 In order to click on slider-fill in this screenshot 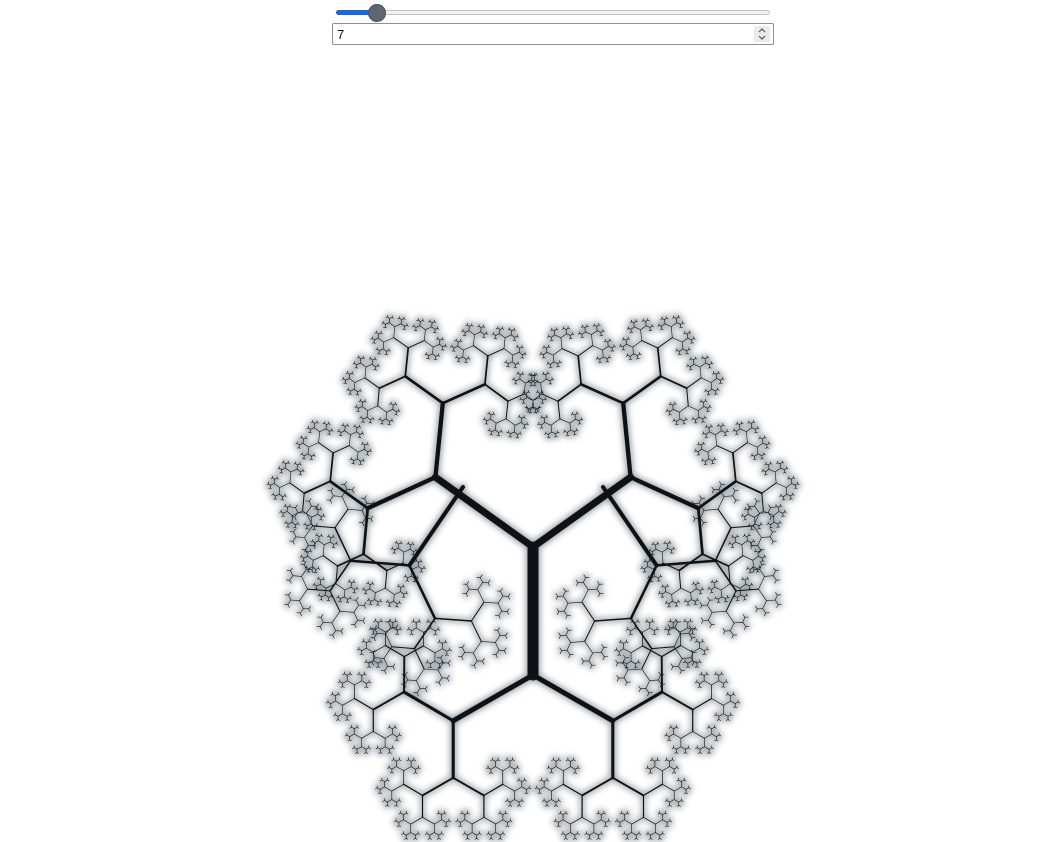, I will do `click(356, 12)`.